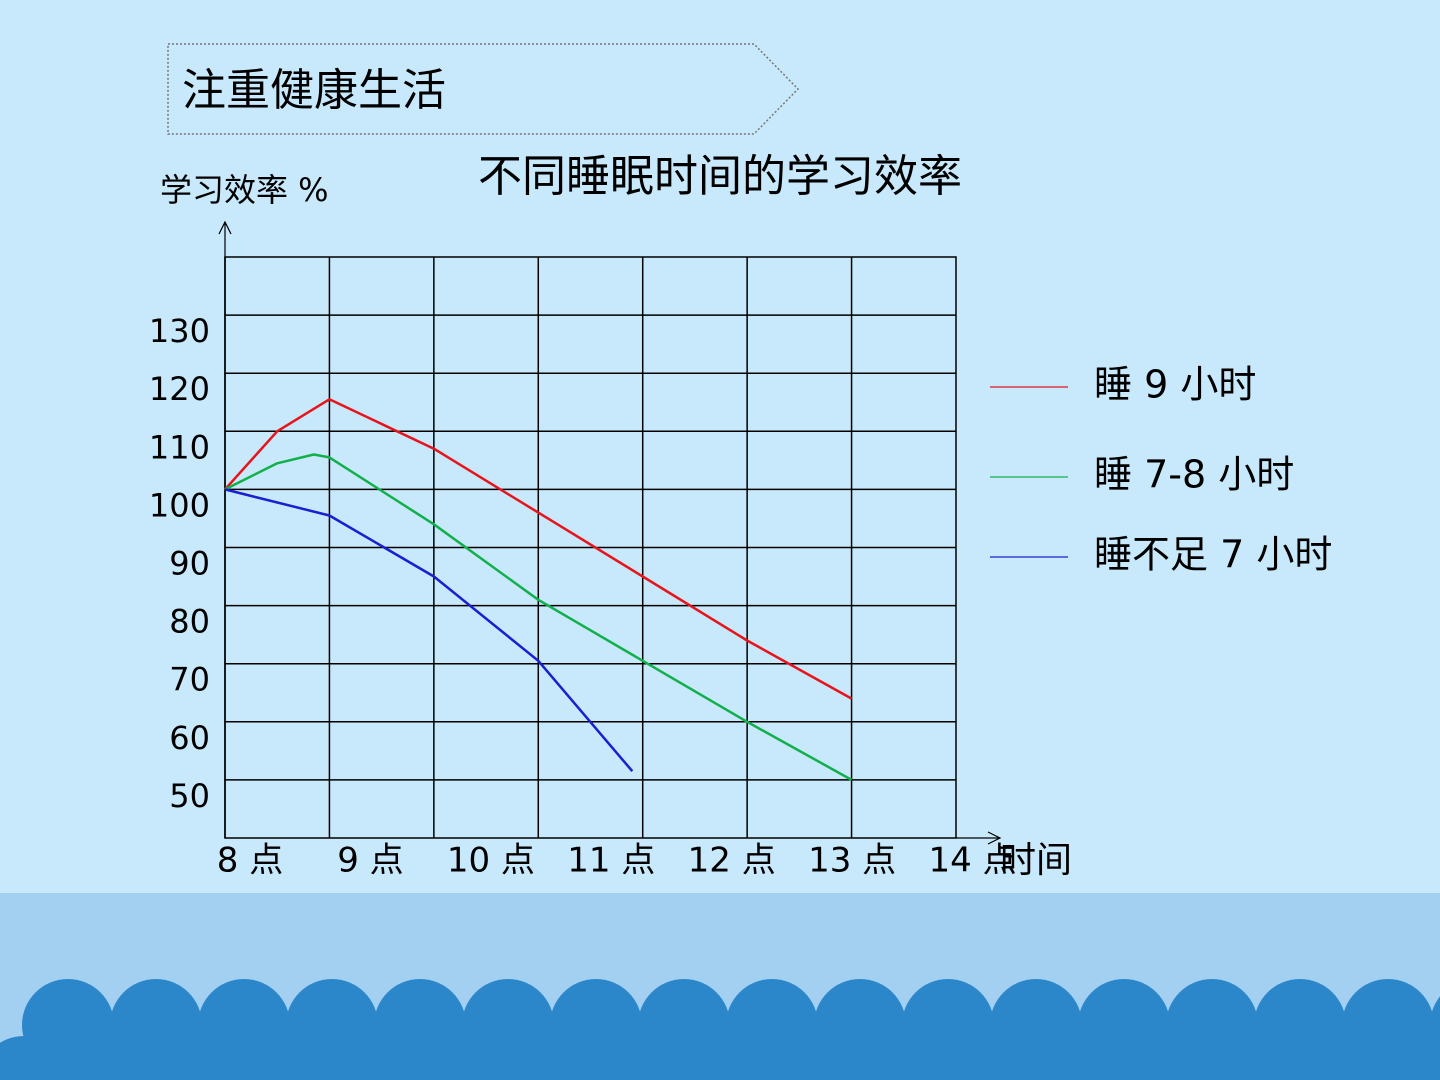 The height and width of the screenshot is (1080, 1440). Describe the element at coordinates (189, 622) in the screenshot. I see `y-tick-label: 80` at that location.